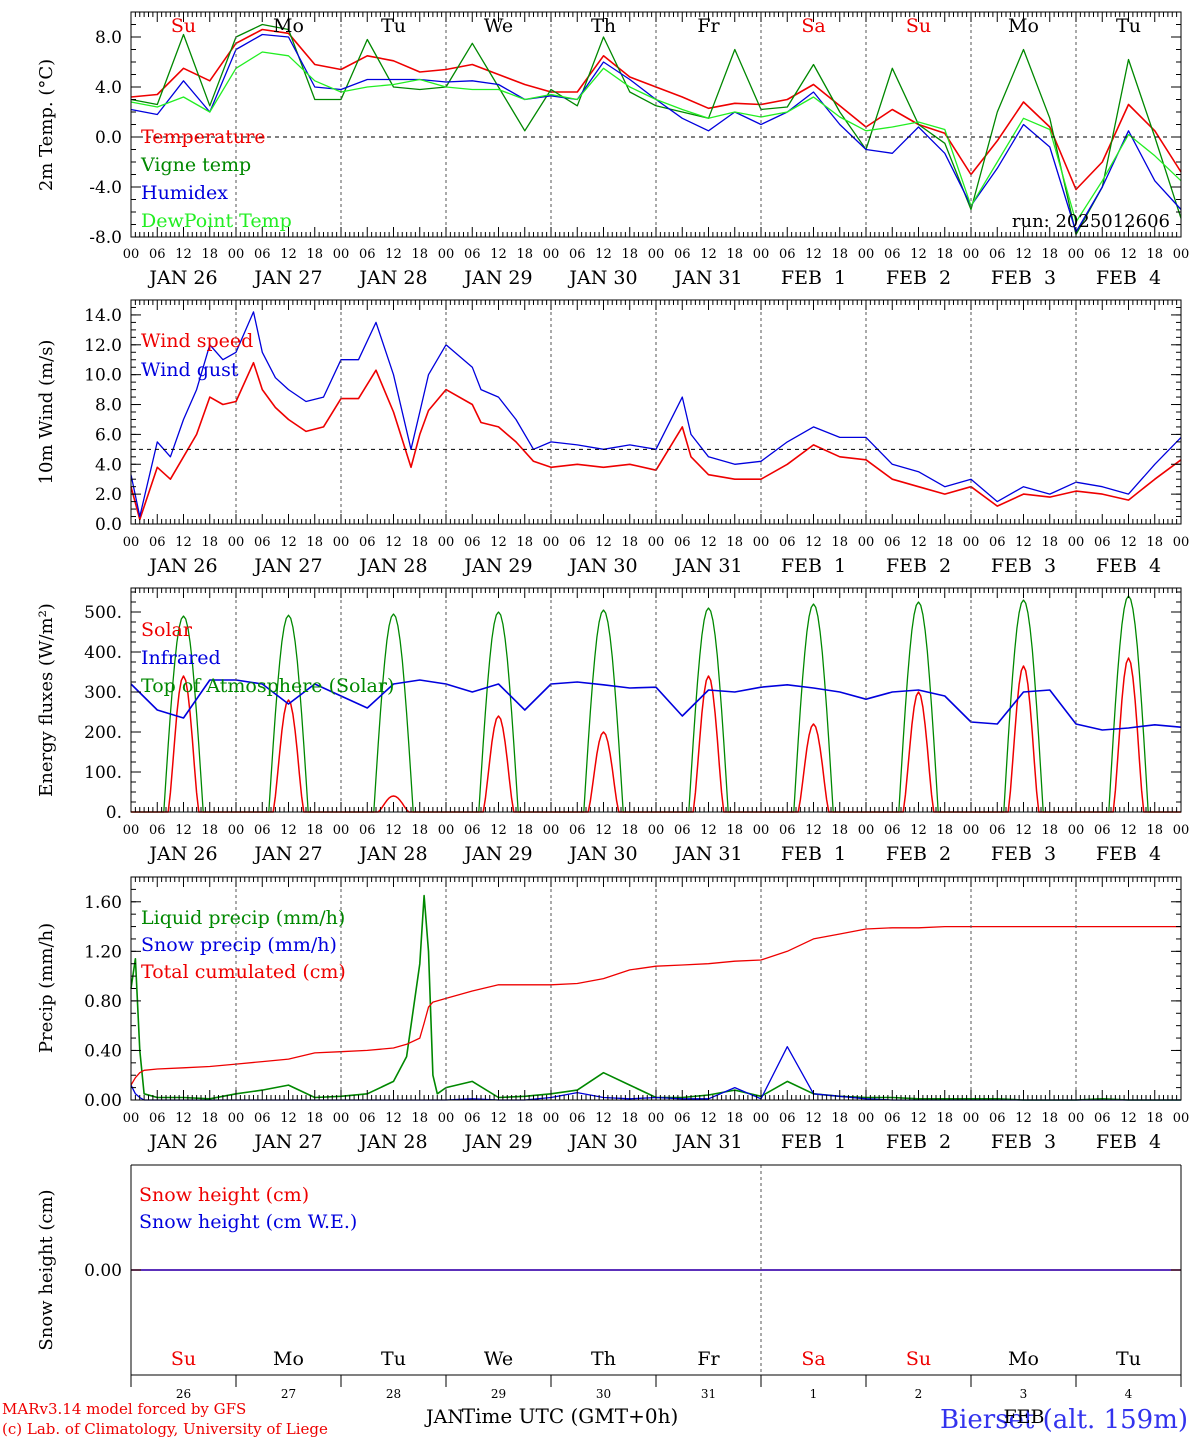  Describe the element at coordinates (570, 1416) in the screenshot. I see `x-axis-title: Time UTC (GMT+0h)` at that location.